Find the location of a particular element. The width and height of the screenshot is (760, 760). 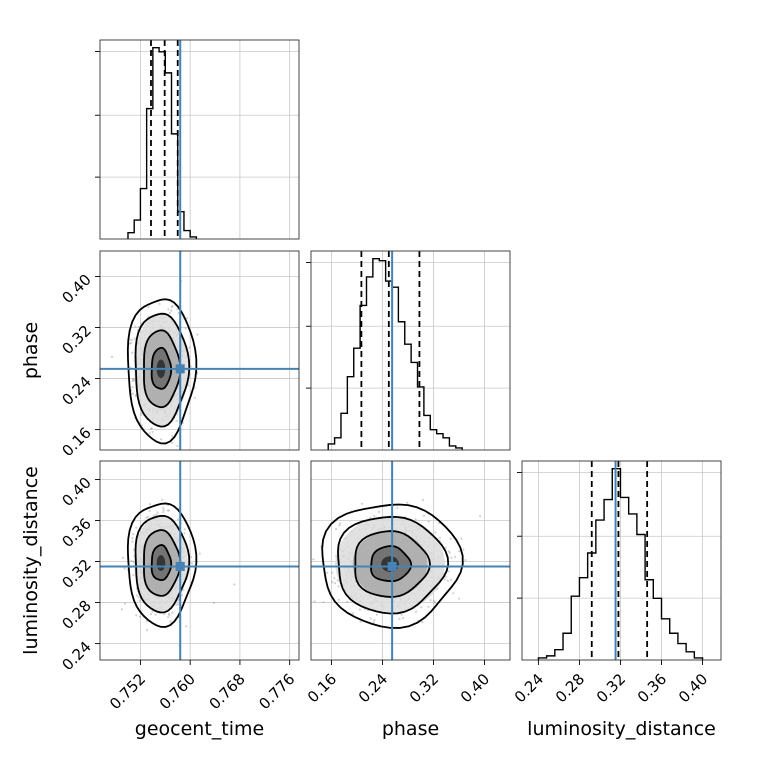

x-tick-label: 0.28 is located at coordinates (570, 688).